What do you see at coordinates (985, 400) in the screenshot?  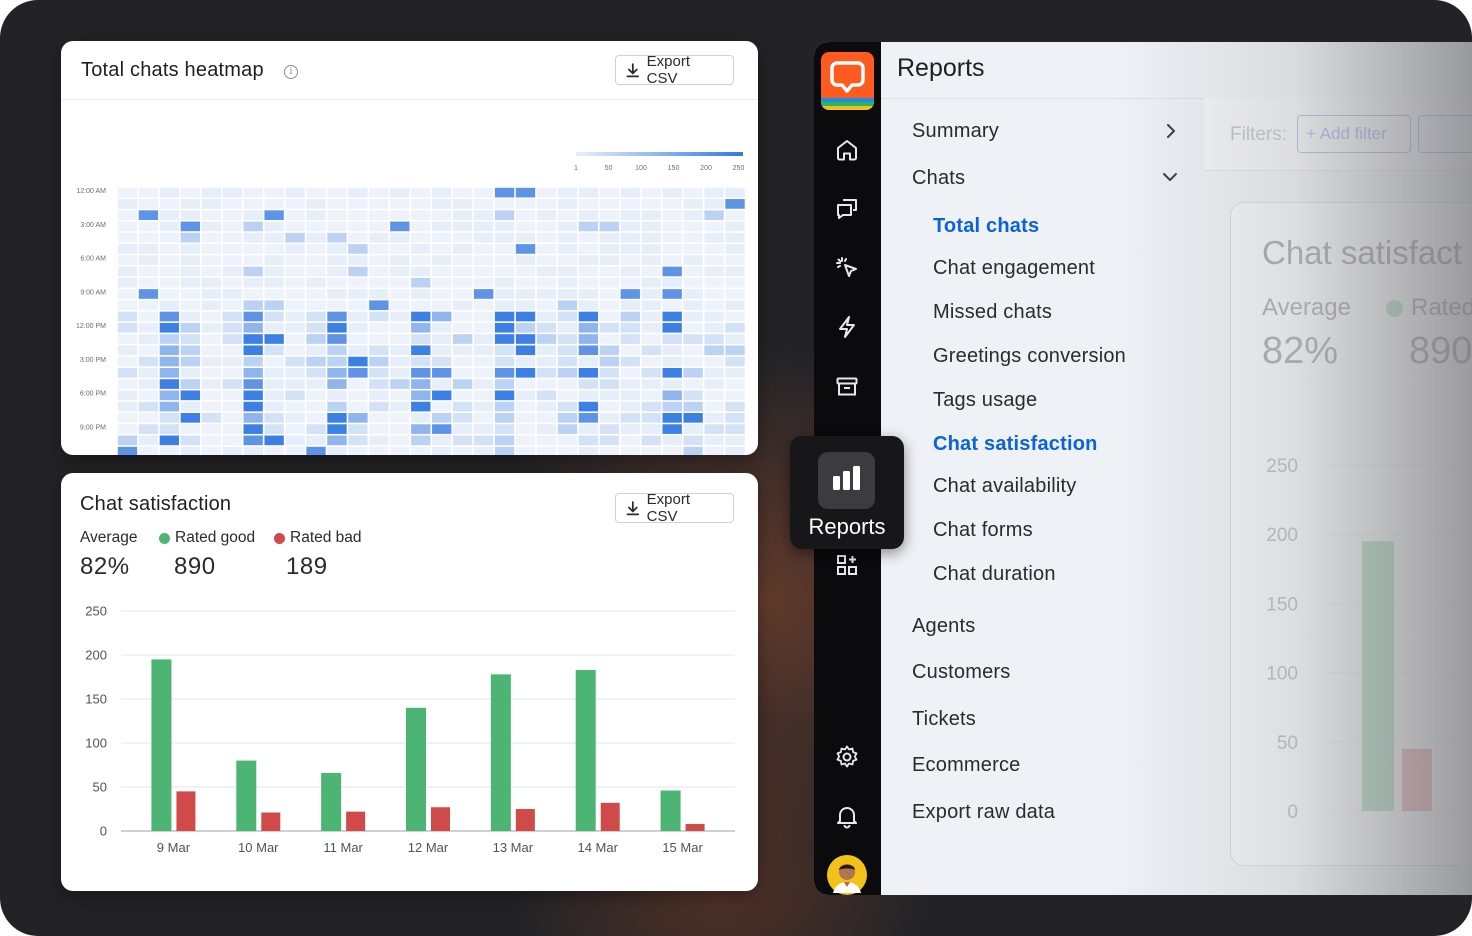 I see `menu-item-tags-usage: Tags usage` at bounding box center [985, 400].